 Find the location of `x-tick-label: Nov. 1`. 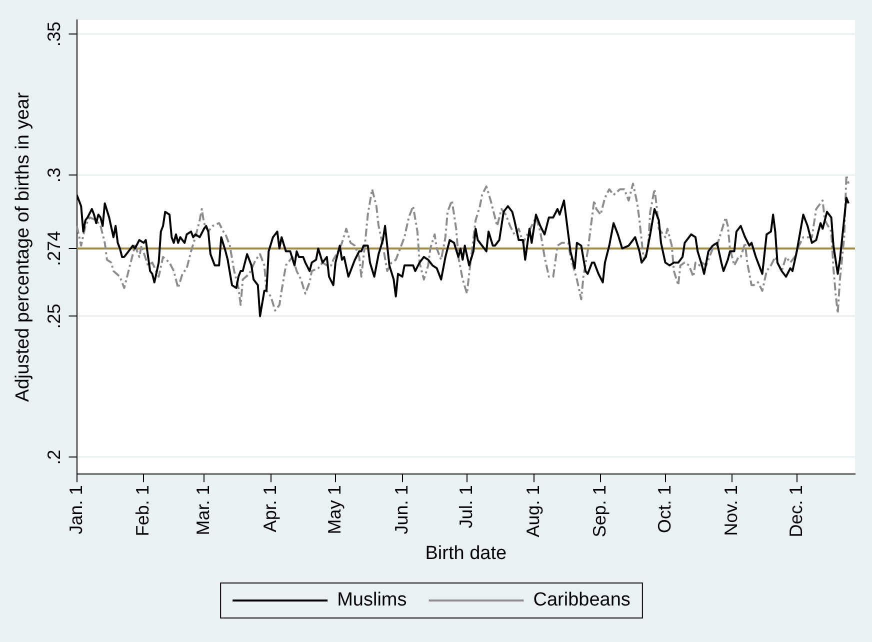

x-tick-label: Nov. 1 is located at coordinates (731, 510).